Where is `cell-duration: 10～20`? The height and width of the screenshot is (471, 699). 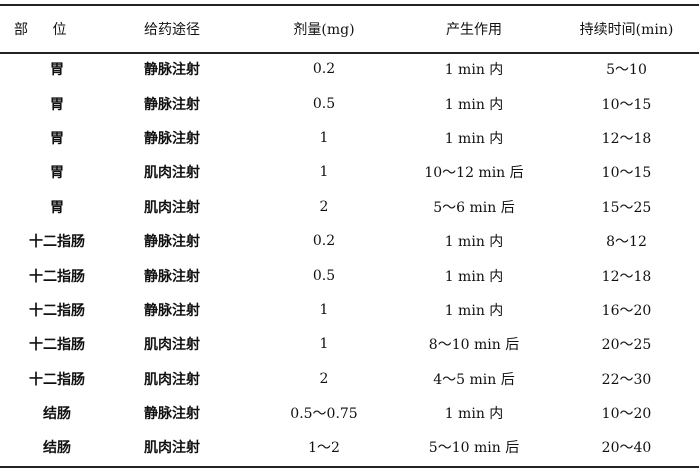 cell-duration: 10～20 is located at coordinates (626, 414).